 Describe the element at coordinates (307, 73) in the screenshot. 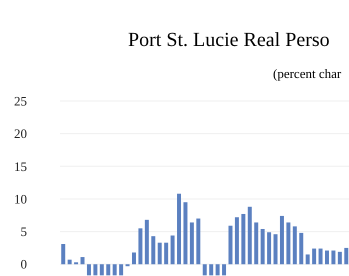

I see `chart-subtitle: (percent char` at that location.